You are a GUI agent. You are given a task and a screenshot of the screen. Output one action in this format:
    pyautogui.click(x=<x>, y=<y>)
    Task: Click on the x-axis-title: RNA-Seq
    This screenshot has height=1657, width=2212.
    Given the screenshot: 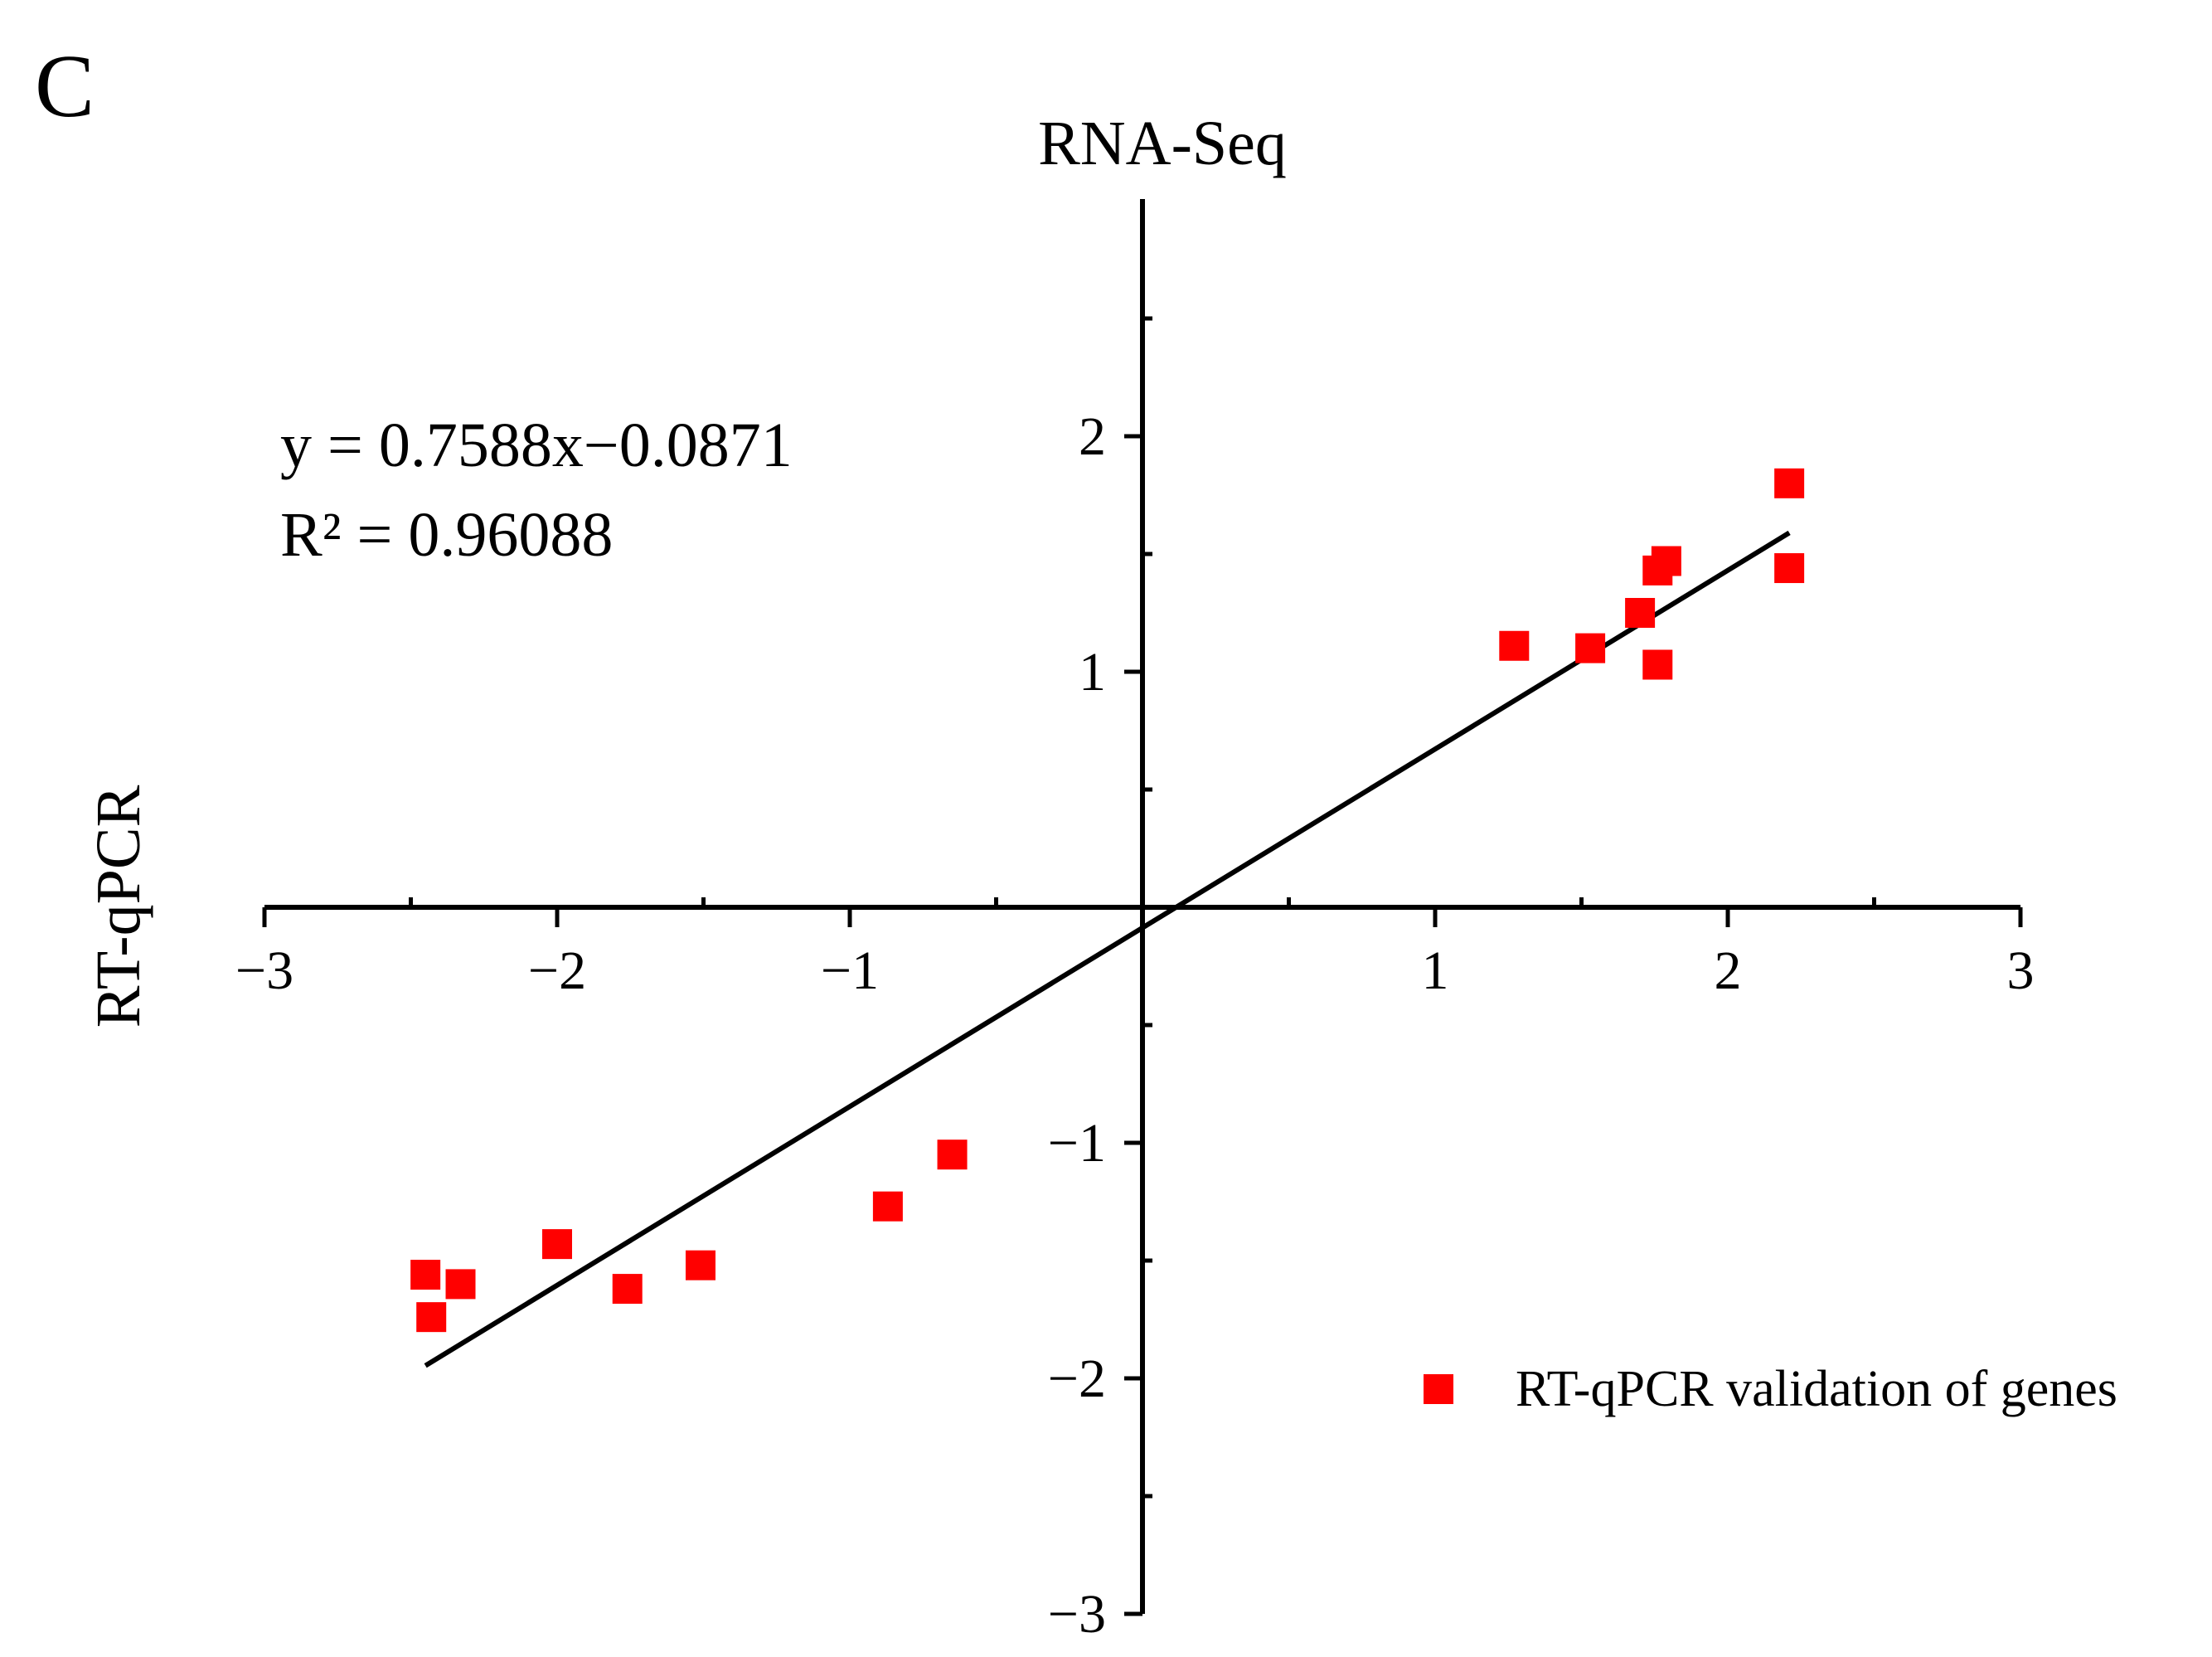 What is the action you would take?
    pyautogui.click(x=1162, y=143)
    